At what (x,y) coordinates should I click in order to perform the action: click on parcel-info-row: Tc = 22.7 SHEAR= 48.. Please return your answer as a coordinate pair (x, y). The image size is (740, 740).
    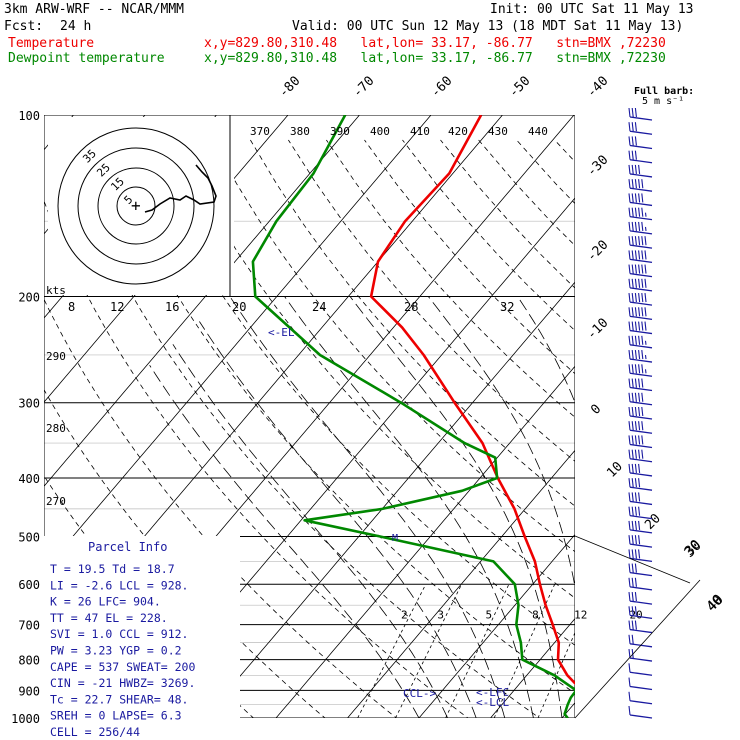
    Looking at the image, I should click on (119, 699).